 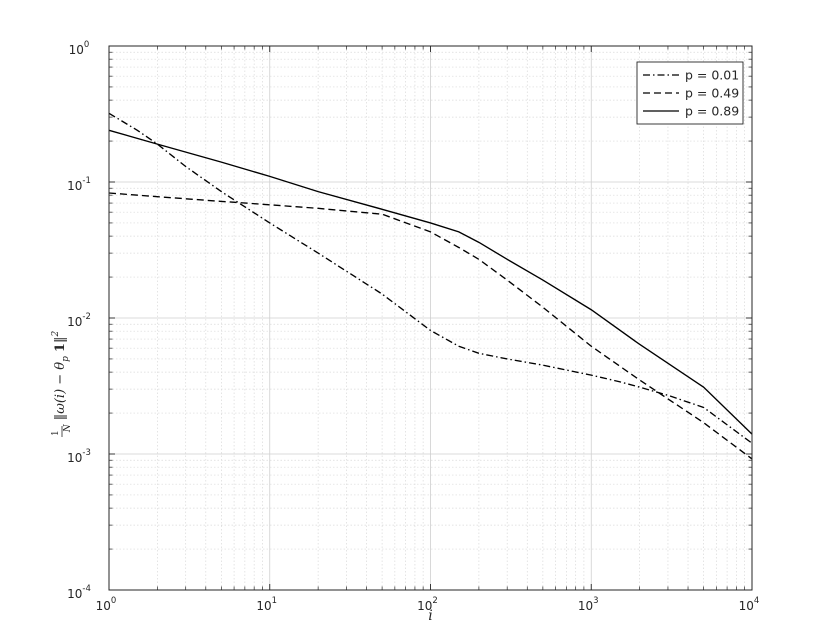 I want to click on legend: p = 0.01 p = 0.49 p = 0.89, so click(x=690, y=93).